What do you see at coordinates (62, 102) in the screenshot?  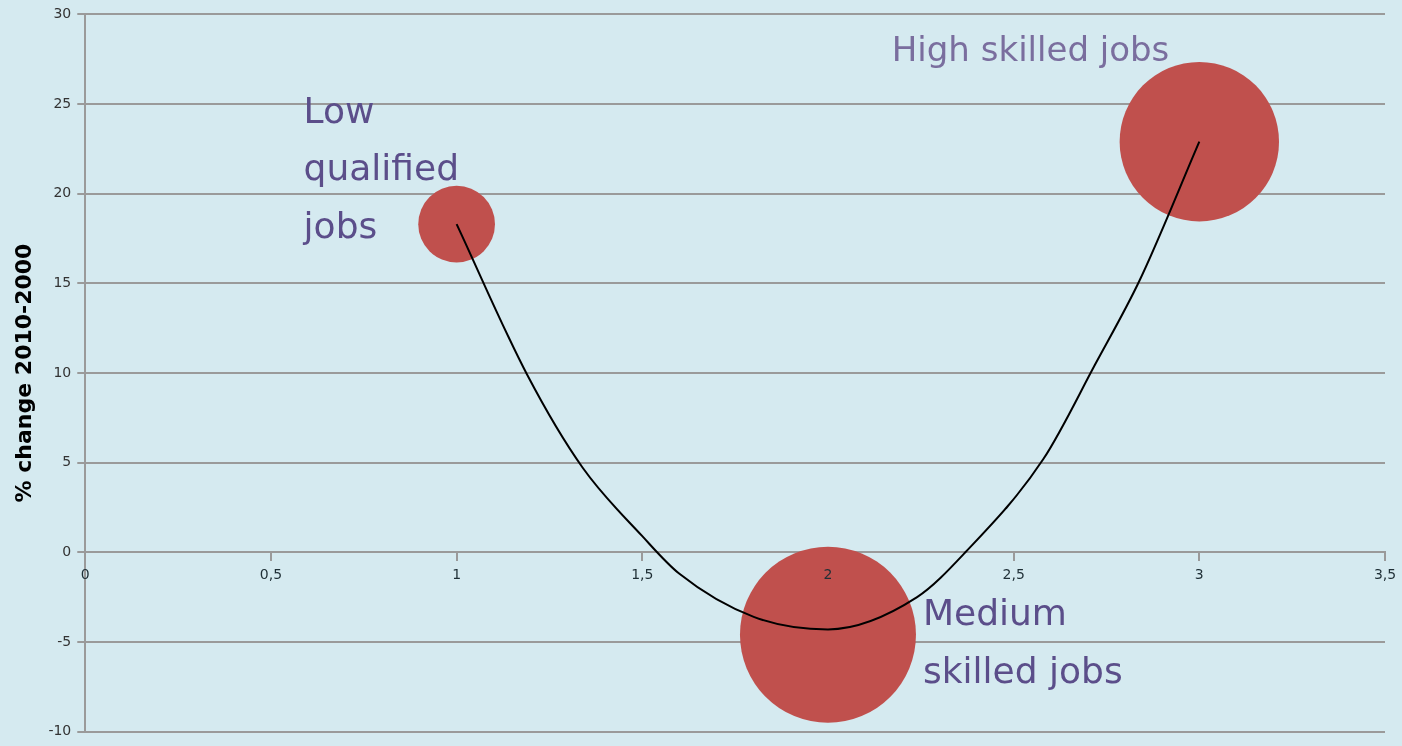 I see `y-tick-label: 25` at bounding box center [62, 102].